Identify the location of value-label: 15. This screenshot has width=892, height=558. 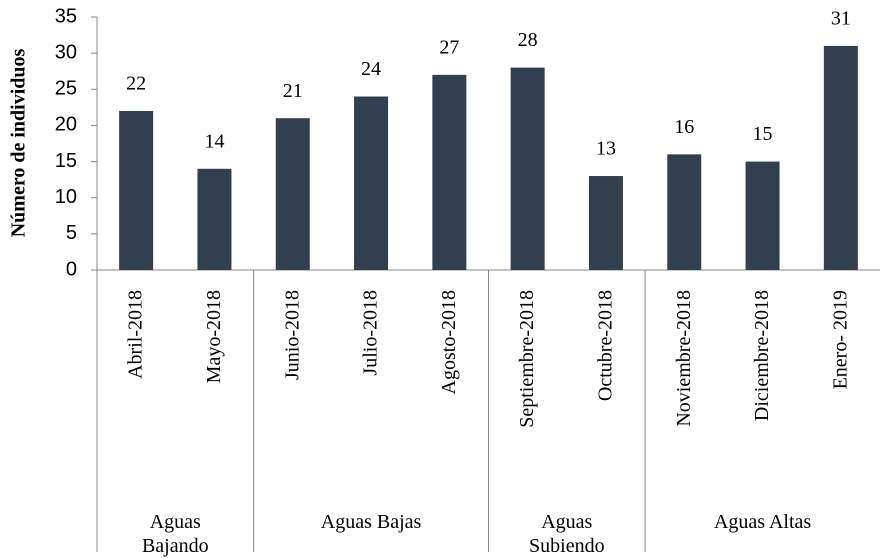
(763, 134).